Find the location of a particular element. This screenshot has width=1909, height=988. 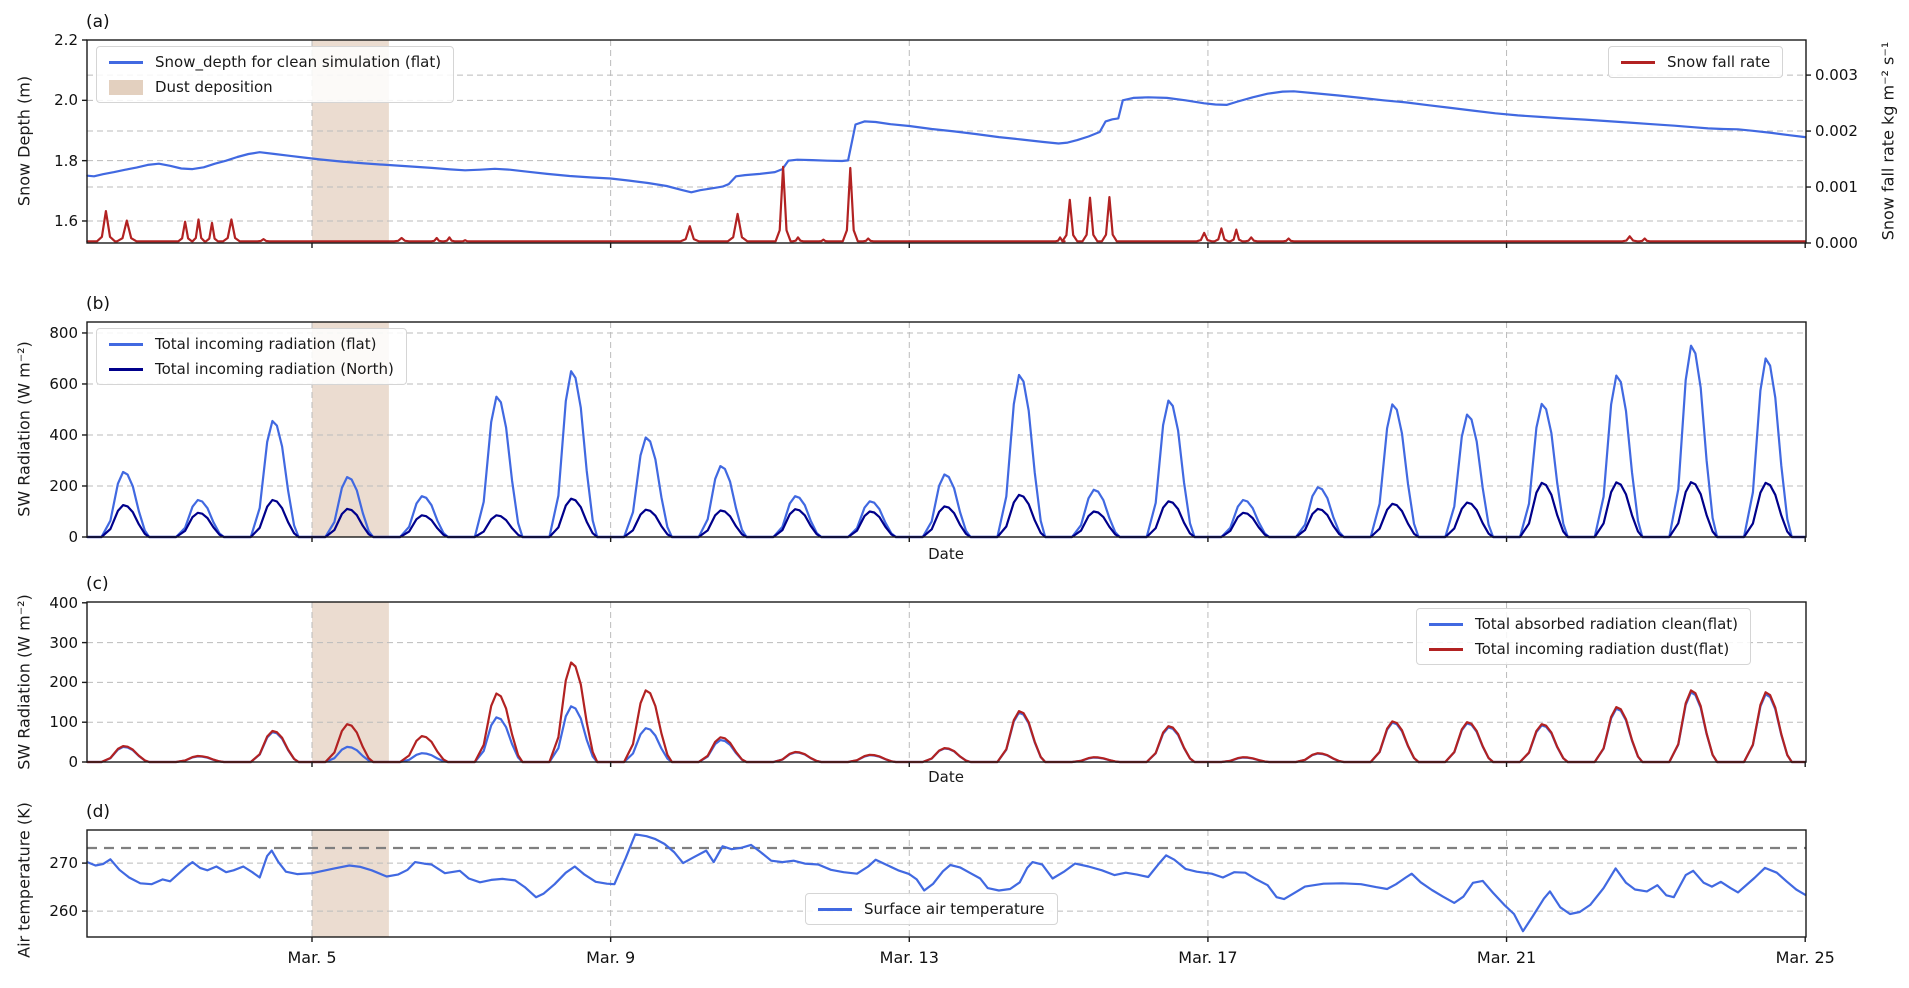

xtick-label-25: Mar. 25 is located at coordinates (1805, 957).